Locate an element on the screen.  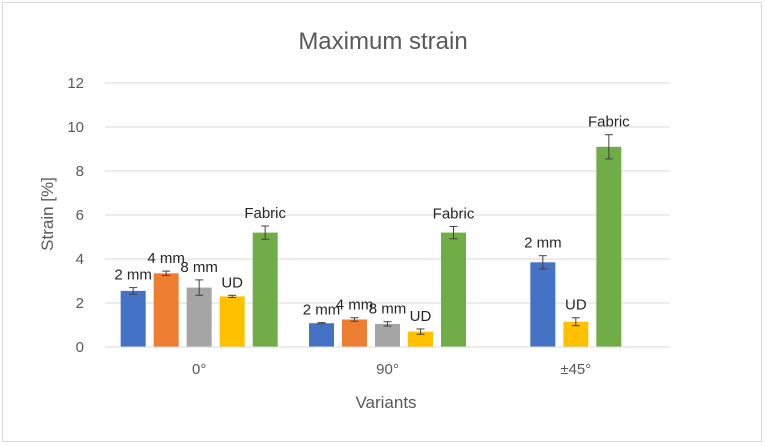
y-tick-label: 10 is located at coordinates (75, 127).